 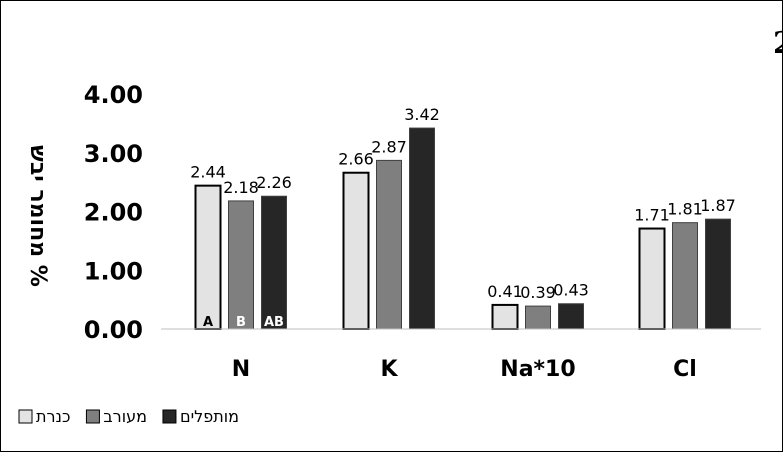 What do you see at coordinates (538, 292) in the screenshot?
I see `data-label: 0.39` at bounding box center [538, 292].